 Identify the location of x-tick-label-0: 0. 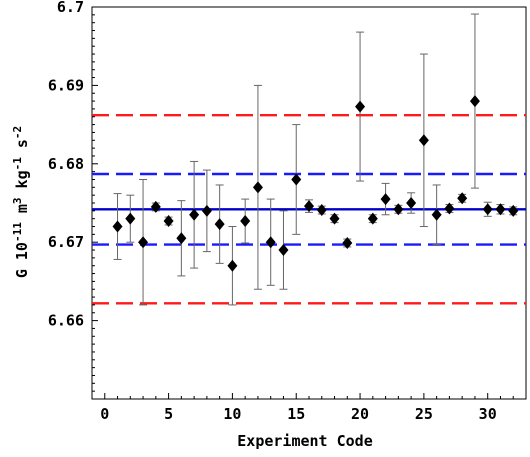
(104, 414).